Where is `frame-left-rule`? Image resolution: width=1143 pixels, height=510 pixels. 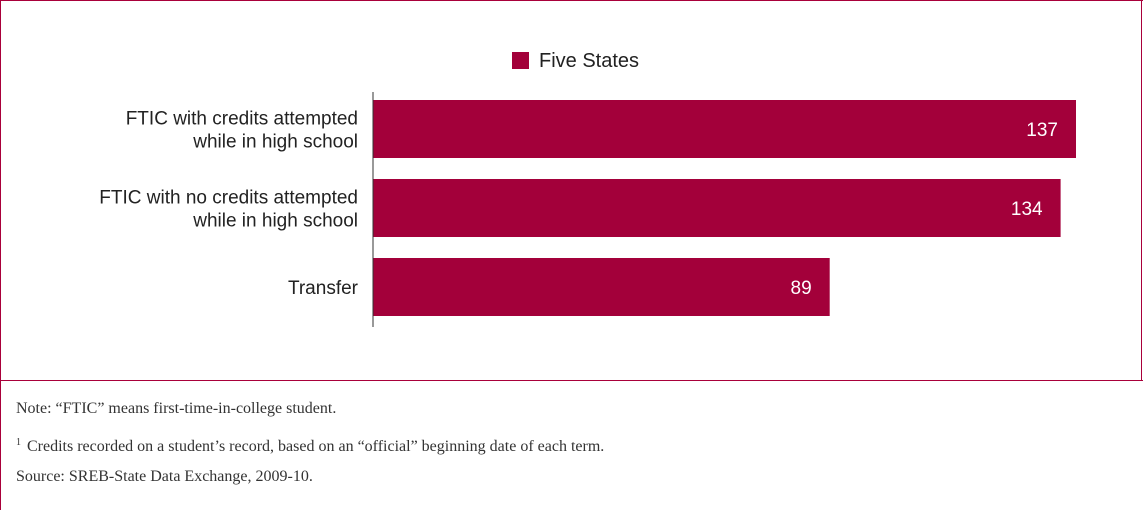
frame-left-rule is located at coordinates (0, 255).